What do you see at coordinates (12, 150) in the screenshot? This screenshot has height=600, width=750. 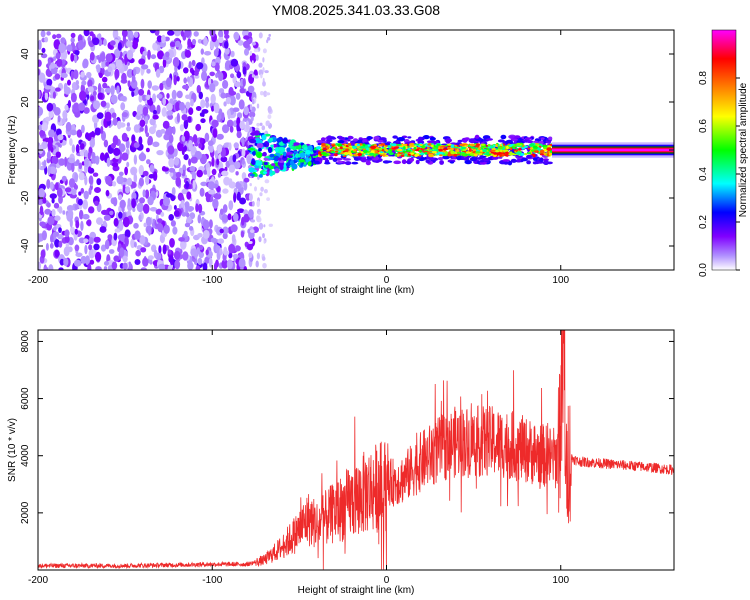 I see `spectrogram-y-axis-label: Frequency (Hz)` at bounding box center [12, 150].